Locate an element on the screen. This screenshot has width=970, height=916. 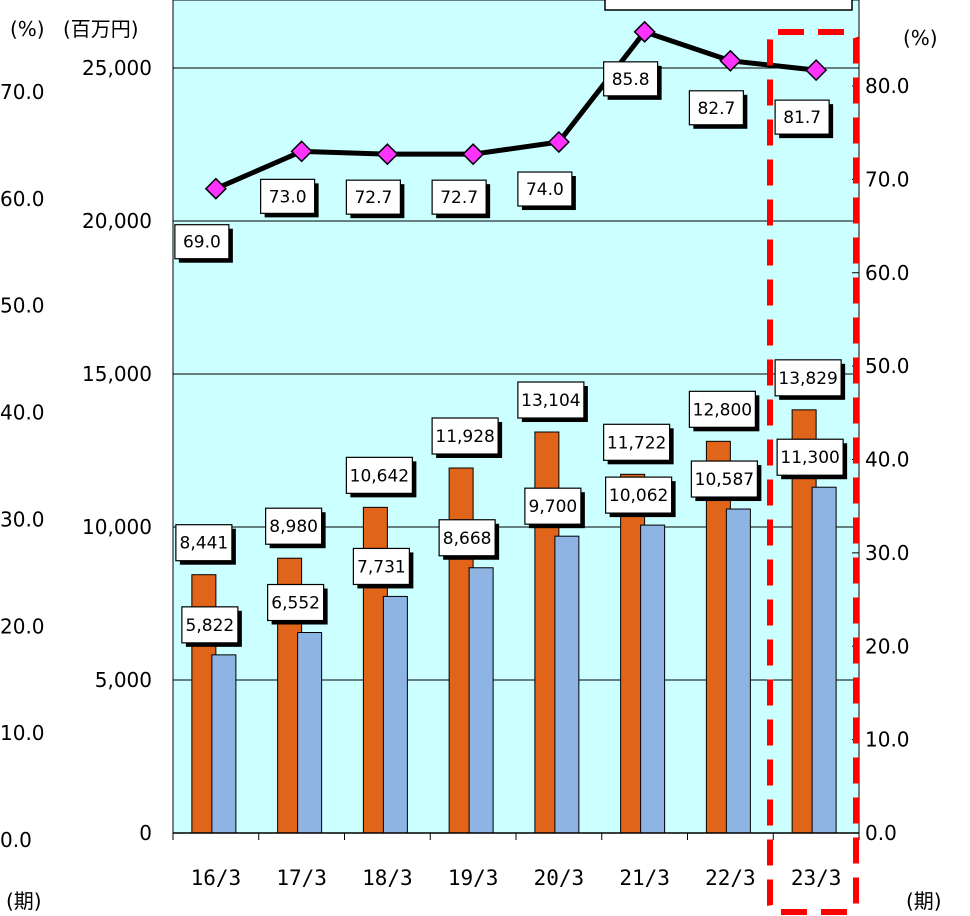
left-pct-tick-label: 70.0 is located at coordinates (22, 92).